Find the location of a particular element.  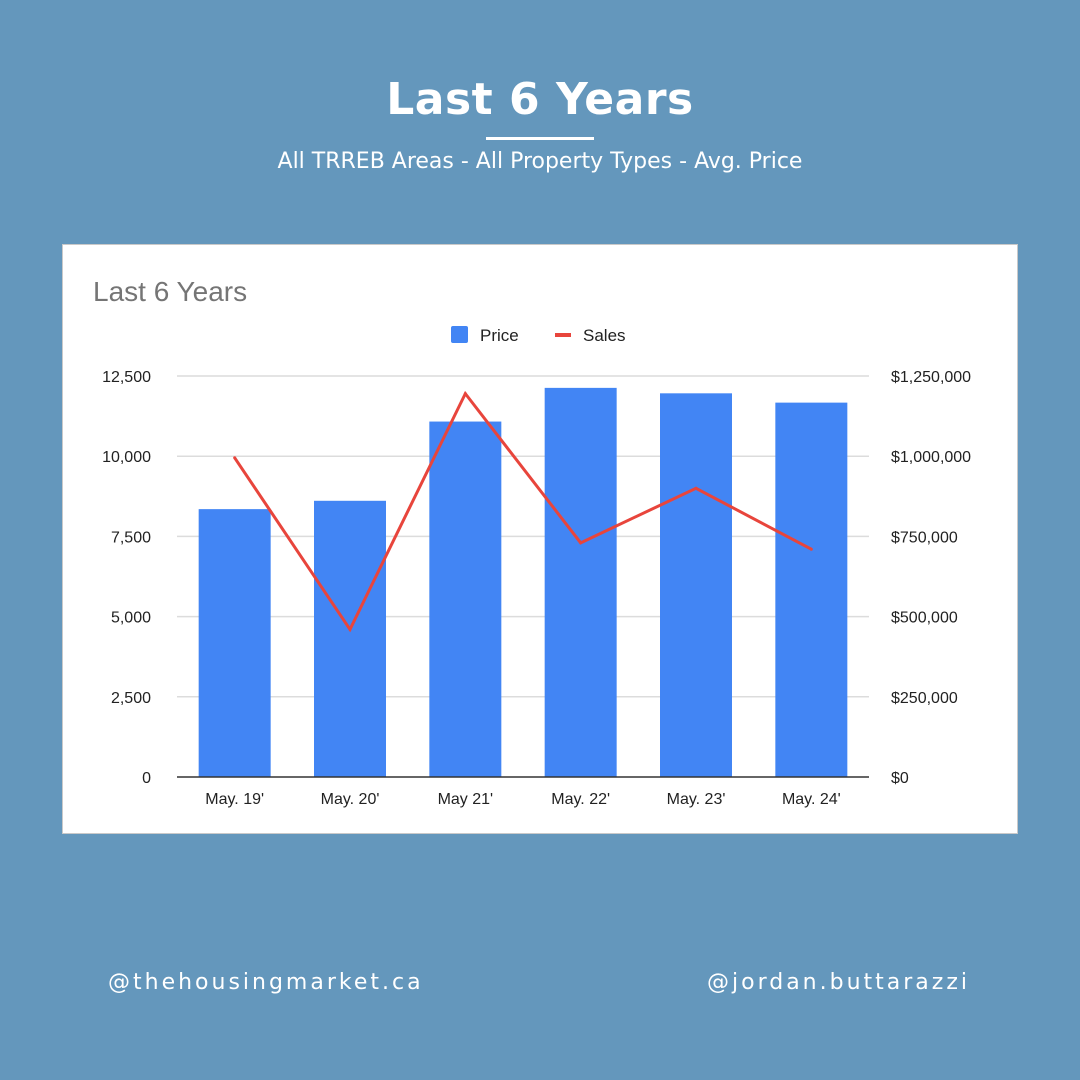

right-axis-tick-label: $0 is located at coordinates (900, 778).